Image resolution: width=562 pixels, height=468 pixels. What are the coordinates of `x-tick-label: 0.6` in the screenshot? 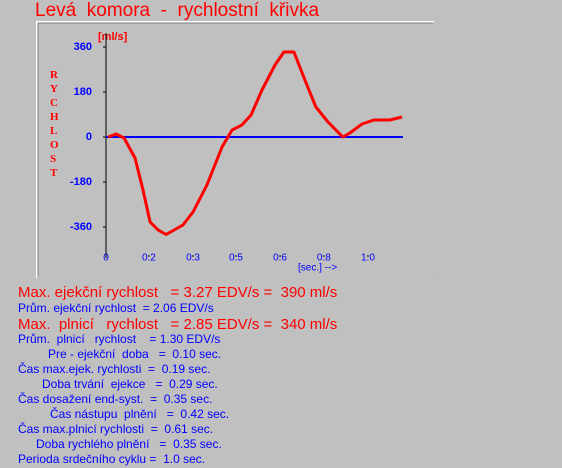 It's located at (280, 258).